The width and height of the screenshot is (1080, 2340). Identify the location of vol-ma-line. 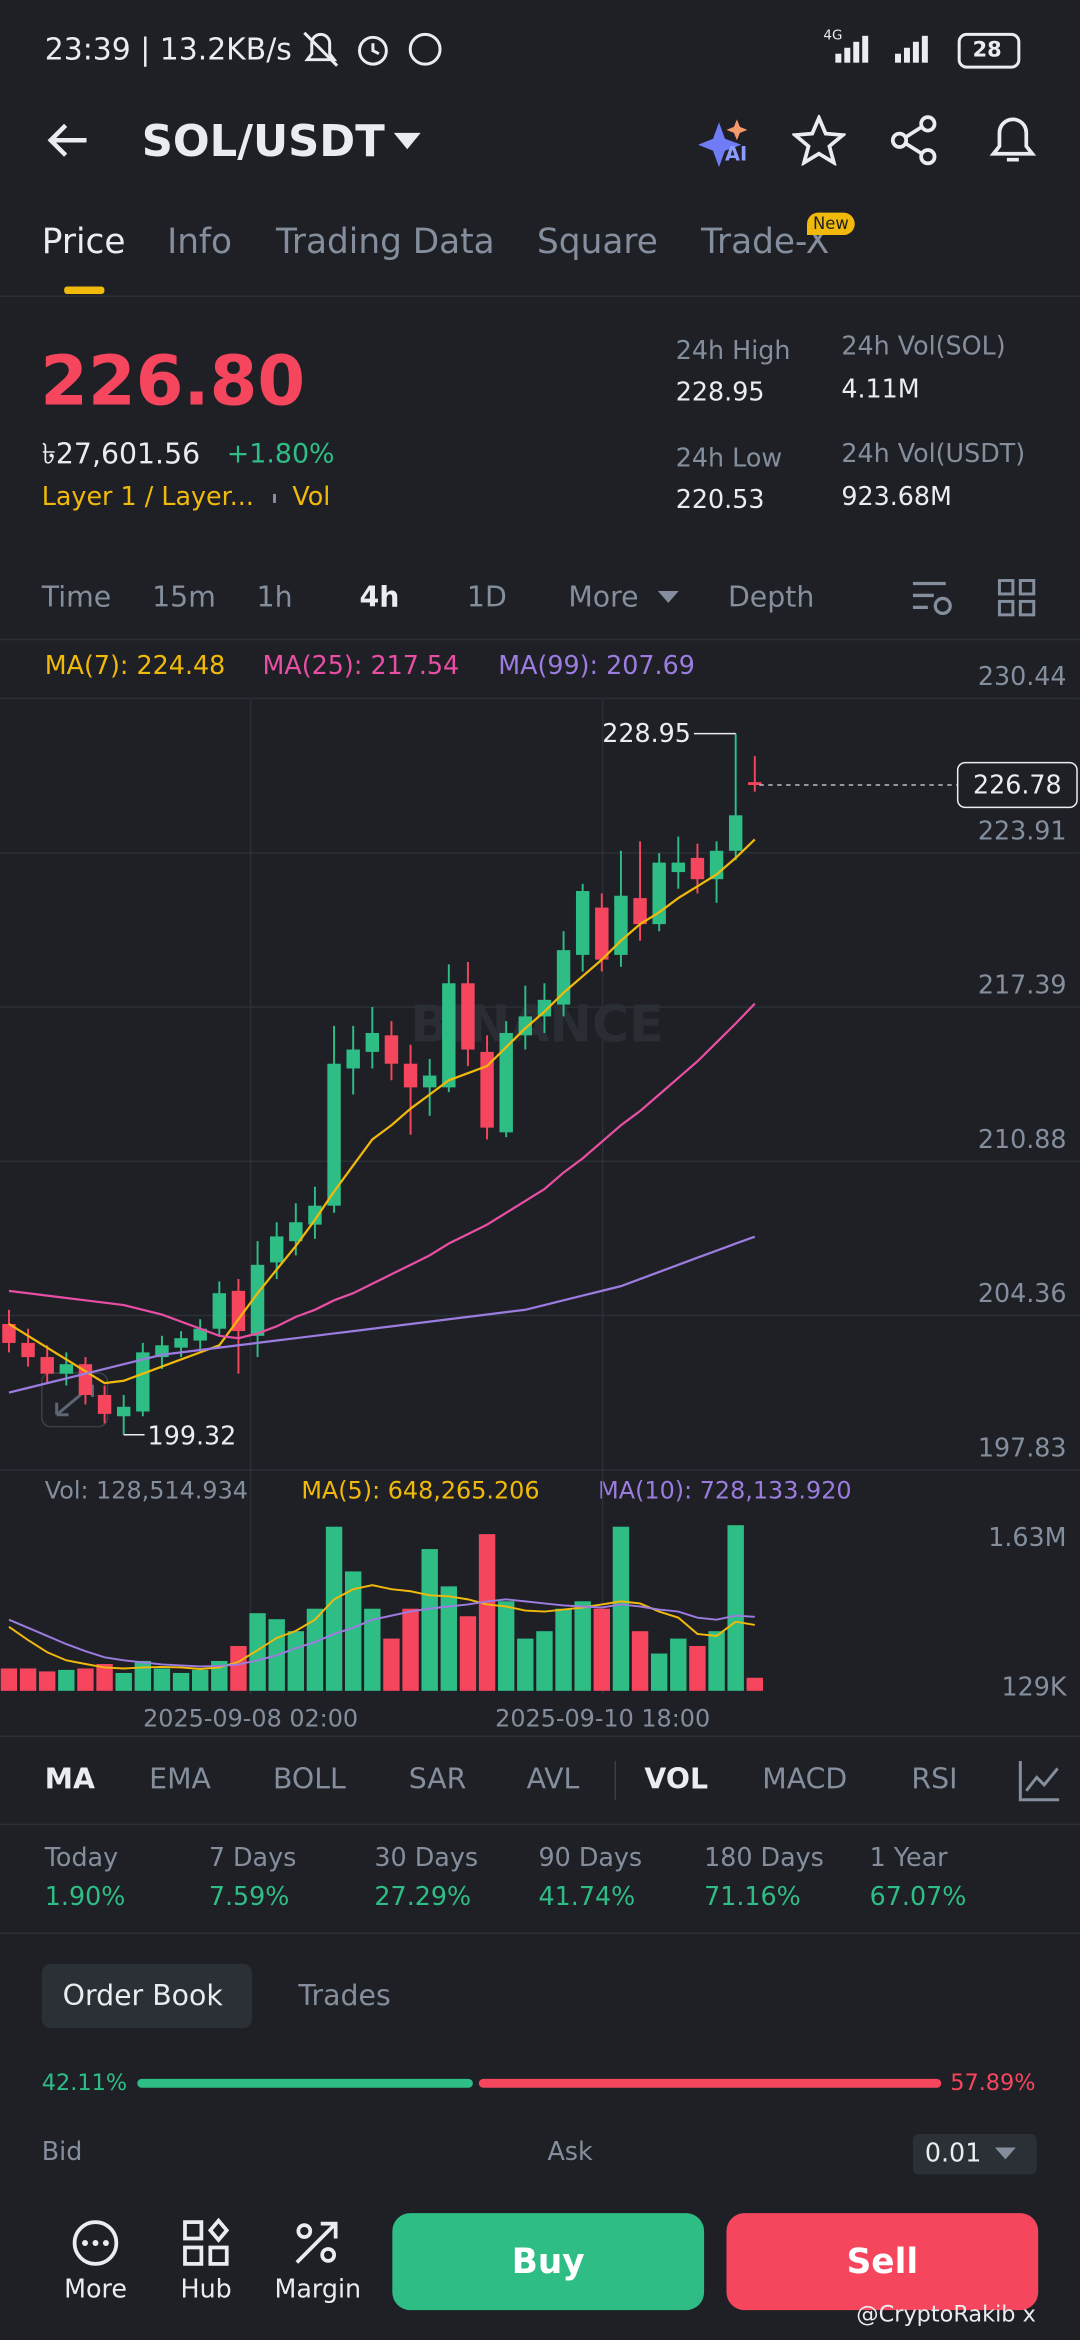
(381, 1633).